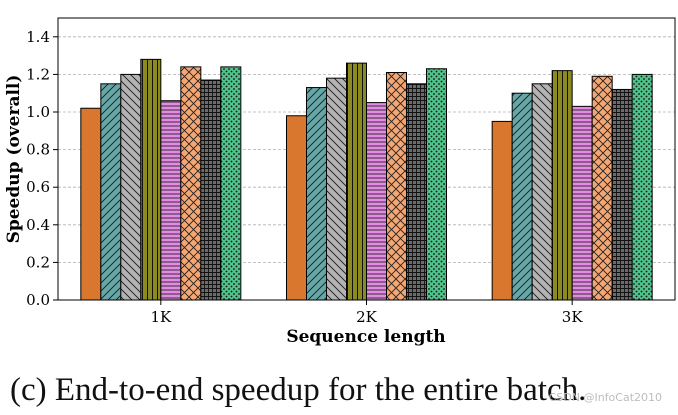  What do you see at coordinates (38, 74) in the screenshot?
I see `y-tick-label: 1.2` at bounding box center [38, 74].